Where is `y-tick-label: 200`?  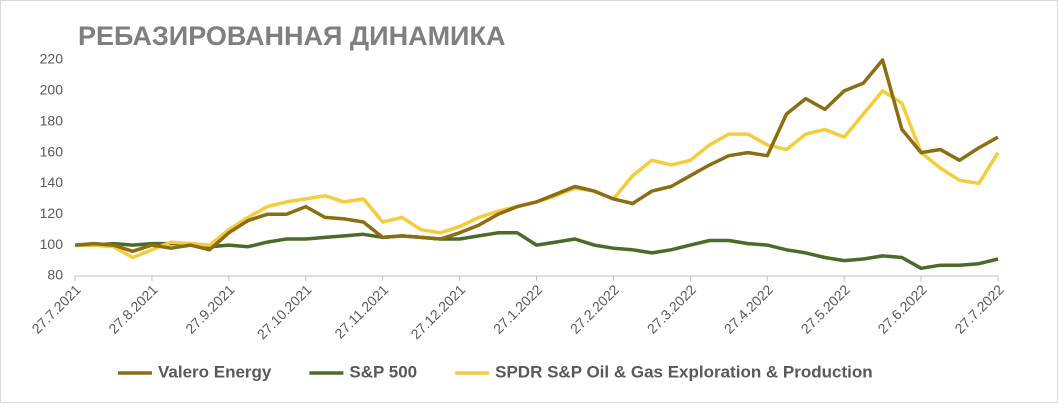 y-tick-label: 200 is located at coordinates (52, 90).